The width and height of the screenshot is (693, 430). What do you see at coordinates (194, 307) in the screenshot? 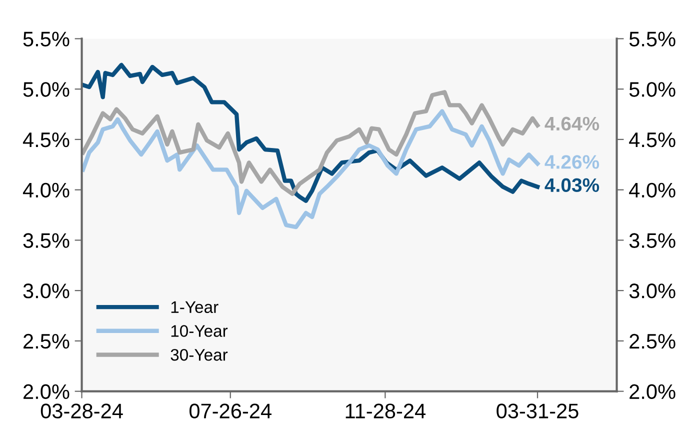
I see `legend-label: 1-Year` at bounding box center [194, 307].